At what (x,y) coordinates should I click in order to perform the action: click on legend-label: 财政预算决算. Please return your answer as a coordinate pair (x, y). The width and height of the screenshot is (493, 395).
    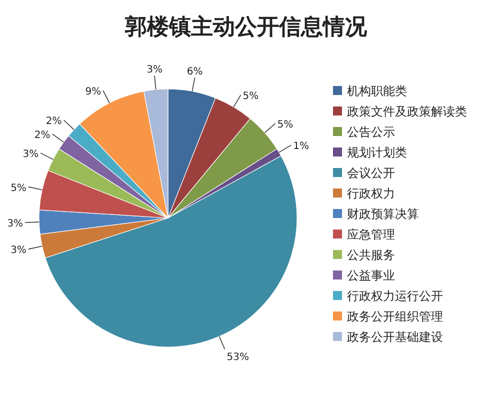
    Looking at the image, I should click on (383, 214).